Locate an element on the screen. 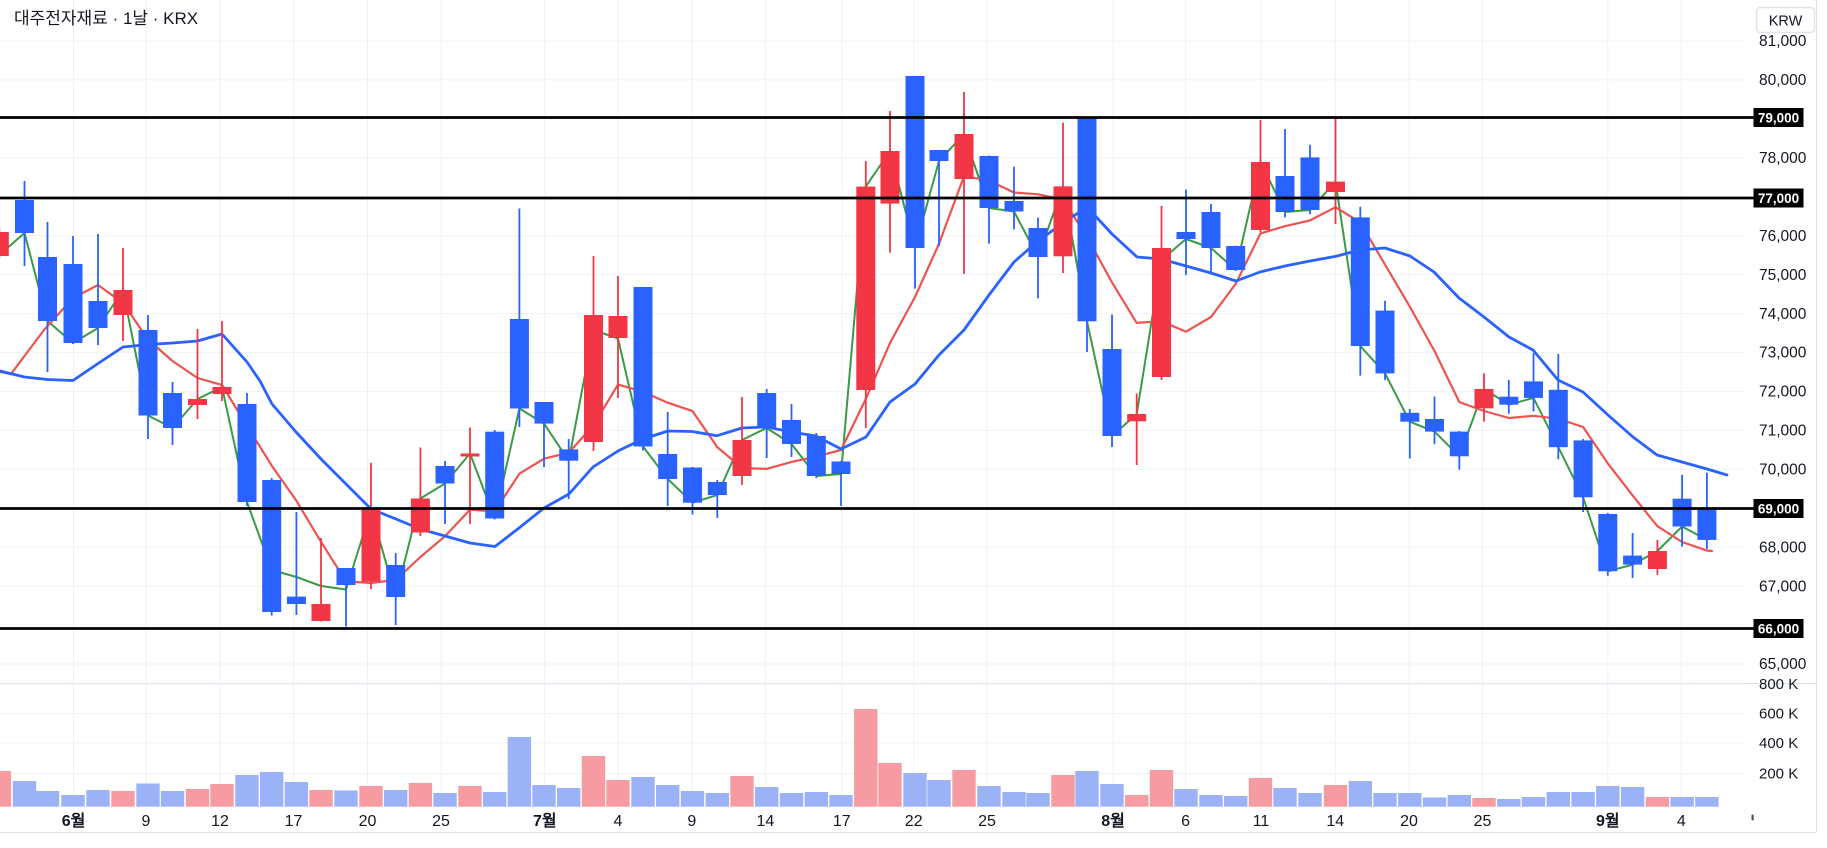  svg-text: 68,000 is located at coordinates (1783, 547).